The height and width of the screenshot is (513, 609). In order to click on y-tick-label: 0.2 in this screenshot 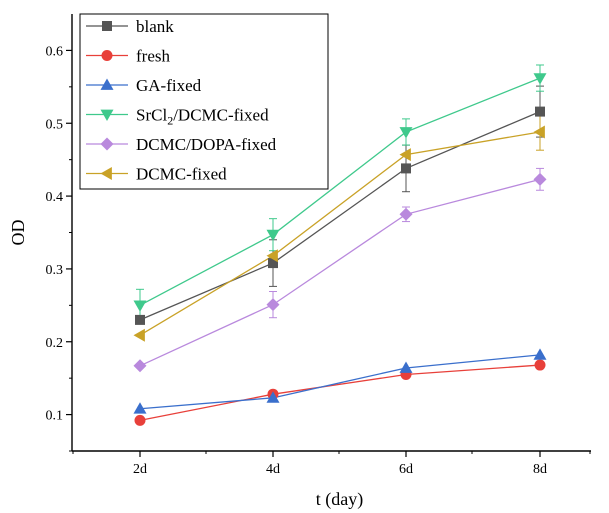, I will do `click(55, 343)`.